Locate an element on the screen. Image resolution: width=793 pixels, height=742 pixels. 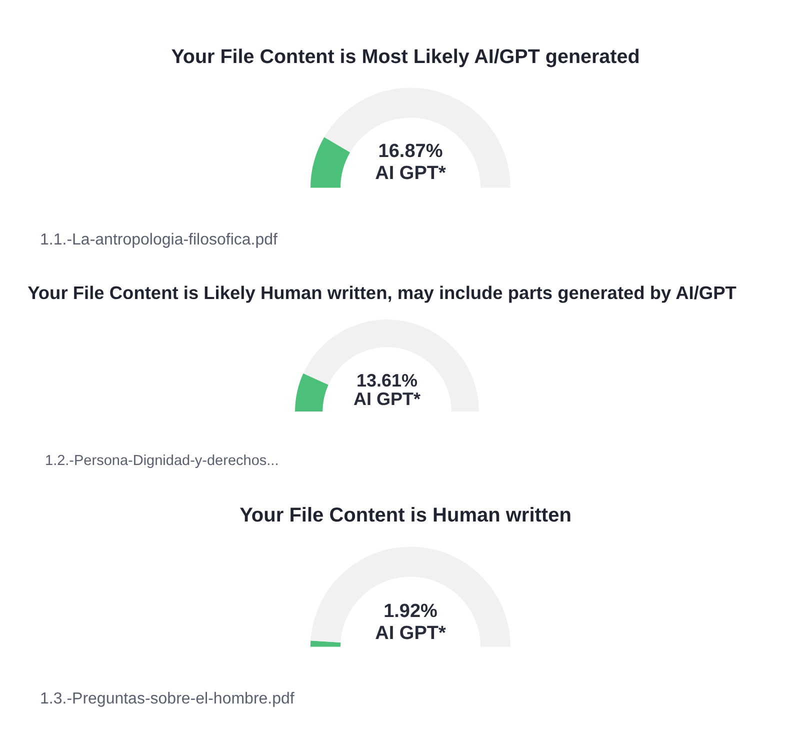
chart-title: Your File Content is Likely Human written, may include parts generated by AI/GPT is located at coordinates (382, 293).